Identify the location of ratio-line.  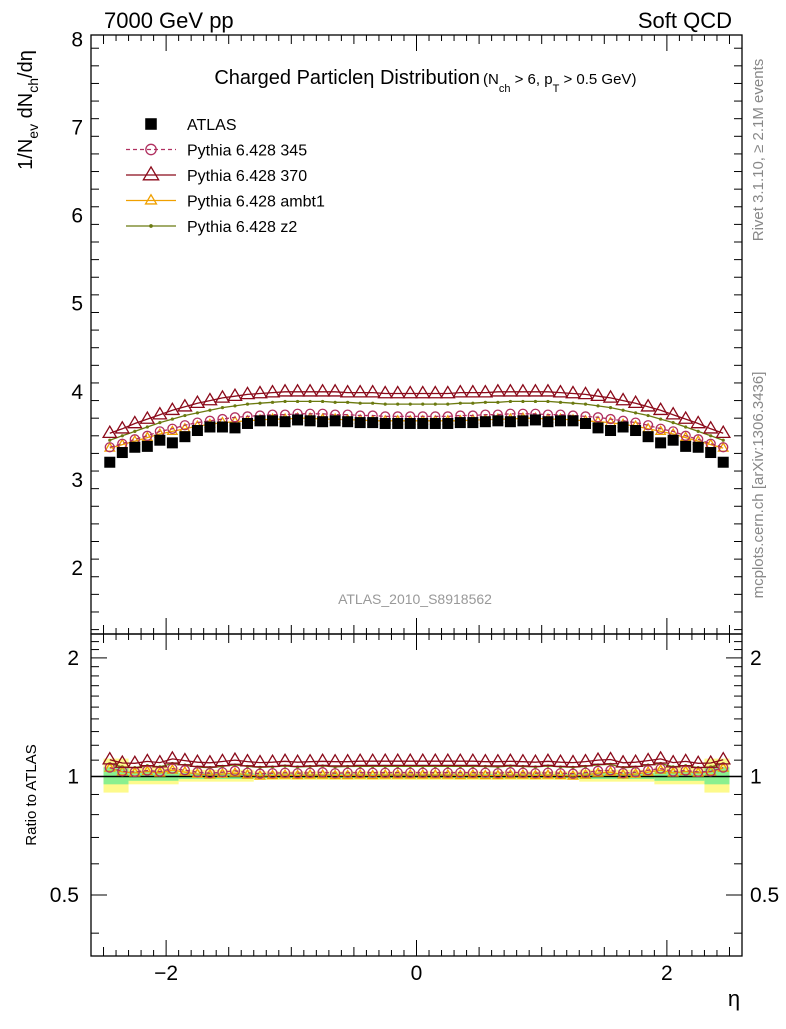
(416, 770).